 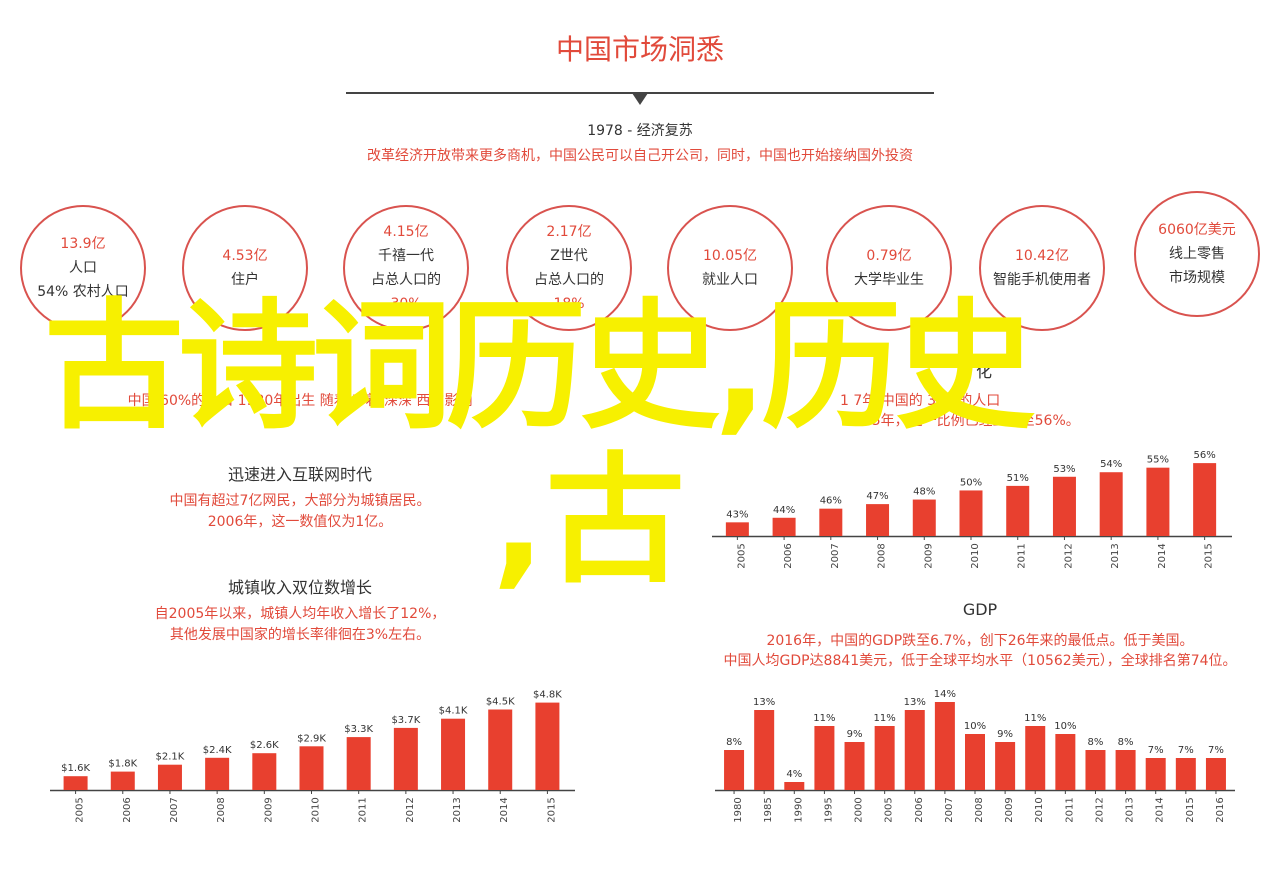 What do you see at coordinates (1042, 280) in the screenshot?
I see `stat-circle-line: 智能手机使用者` at bounding box center [1042, 280].